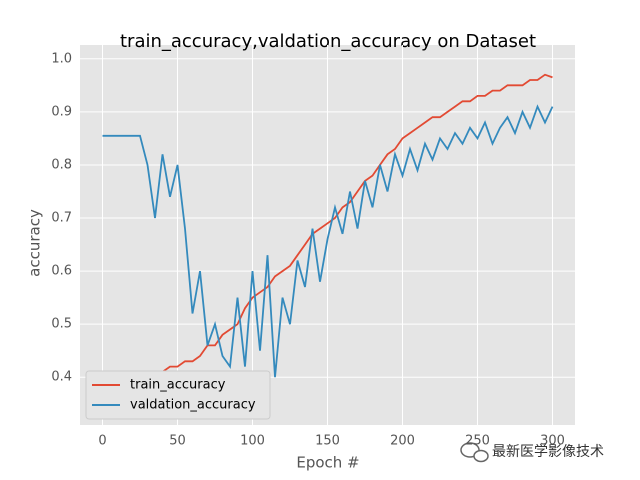 The height and width of the screenshot is (480, 640). What do you see at coordinates (61, 58) in the screenshot?
I see `y-tick-label: 1.0` at bounding box center [61, 58].